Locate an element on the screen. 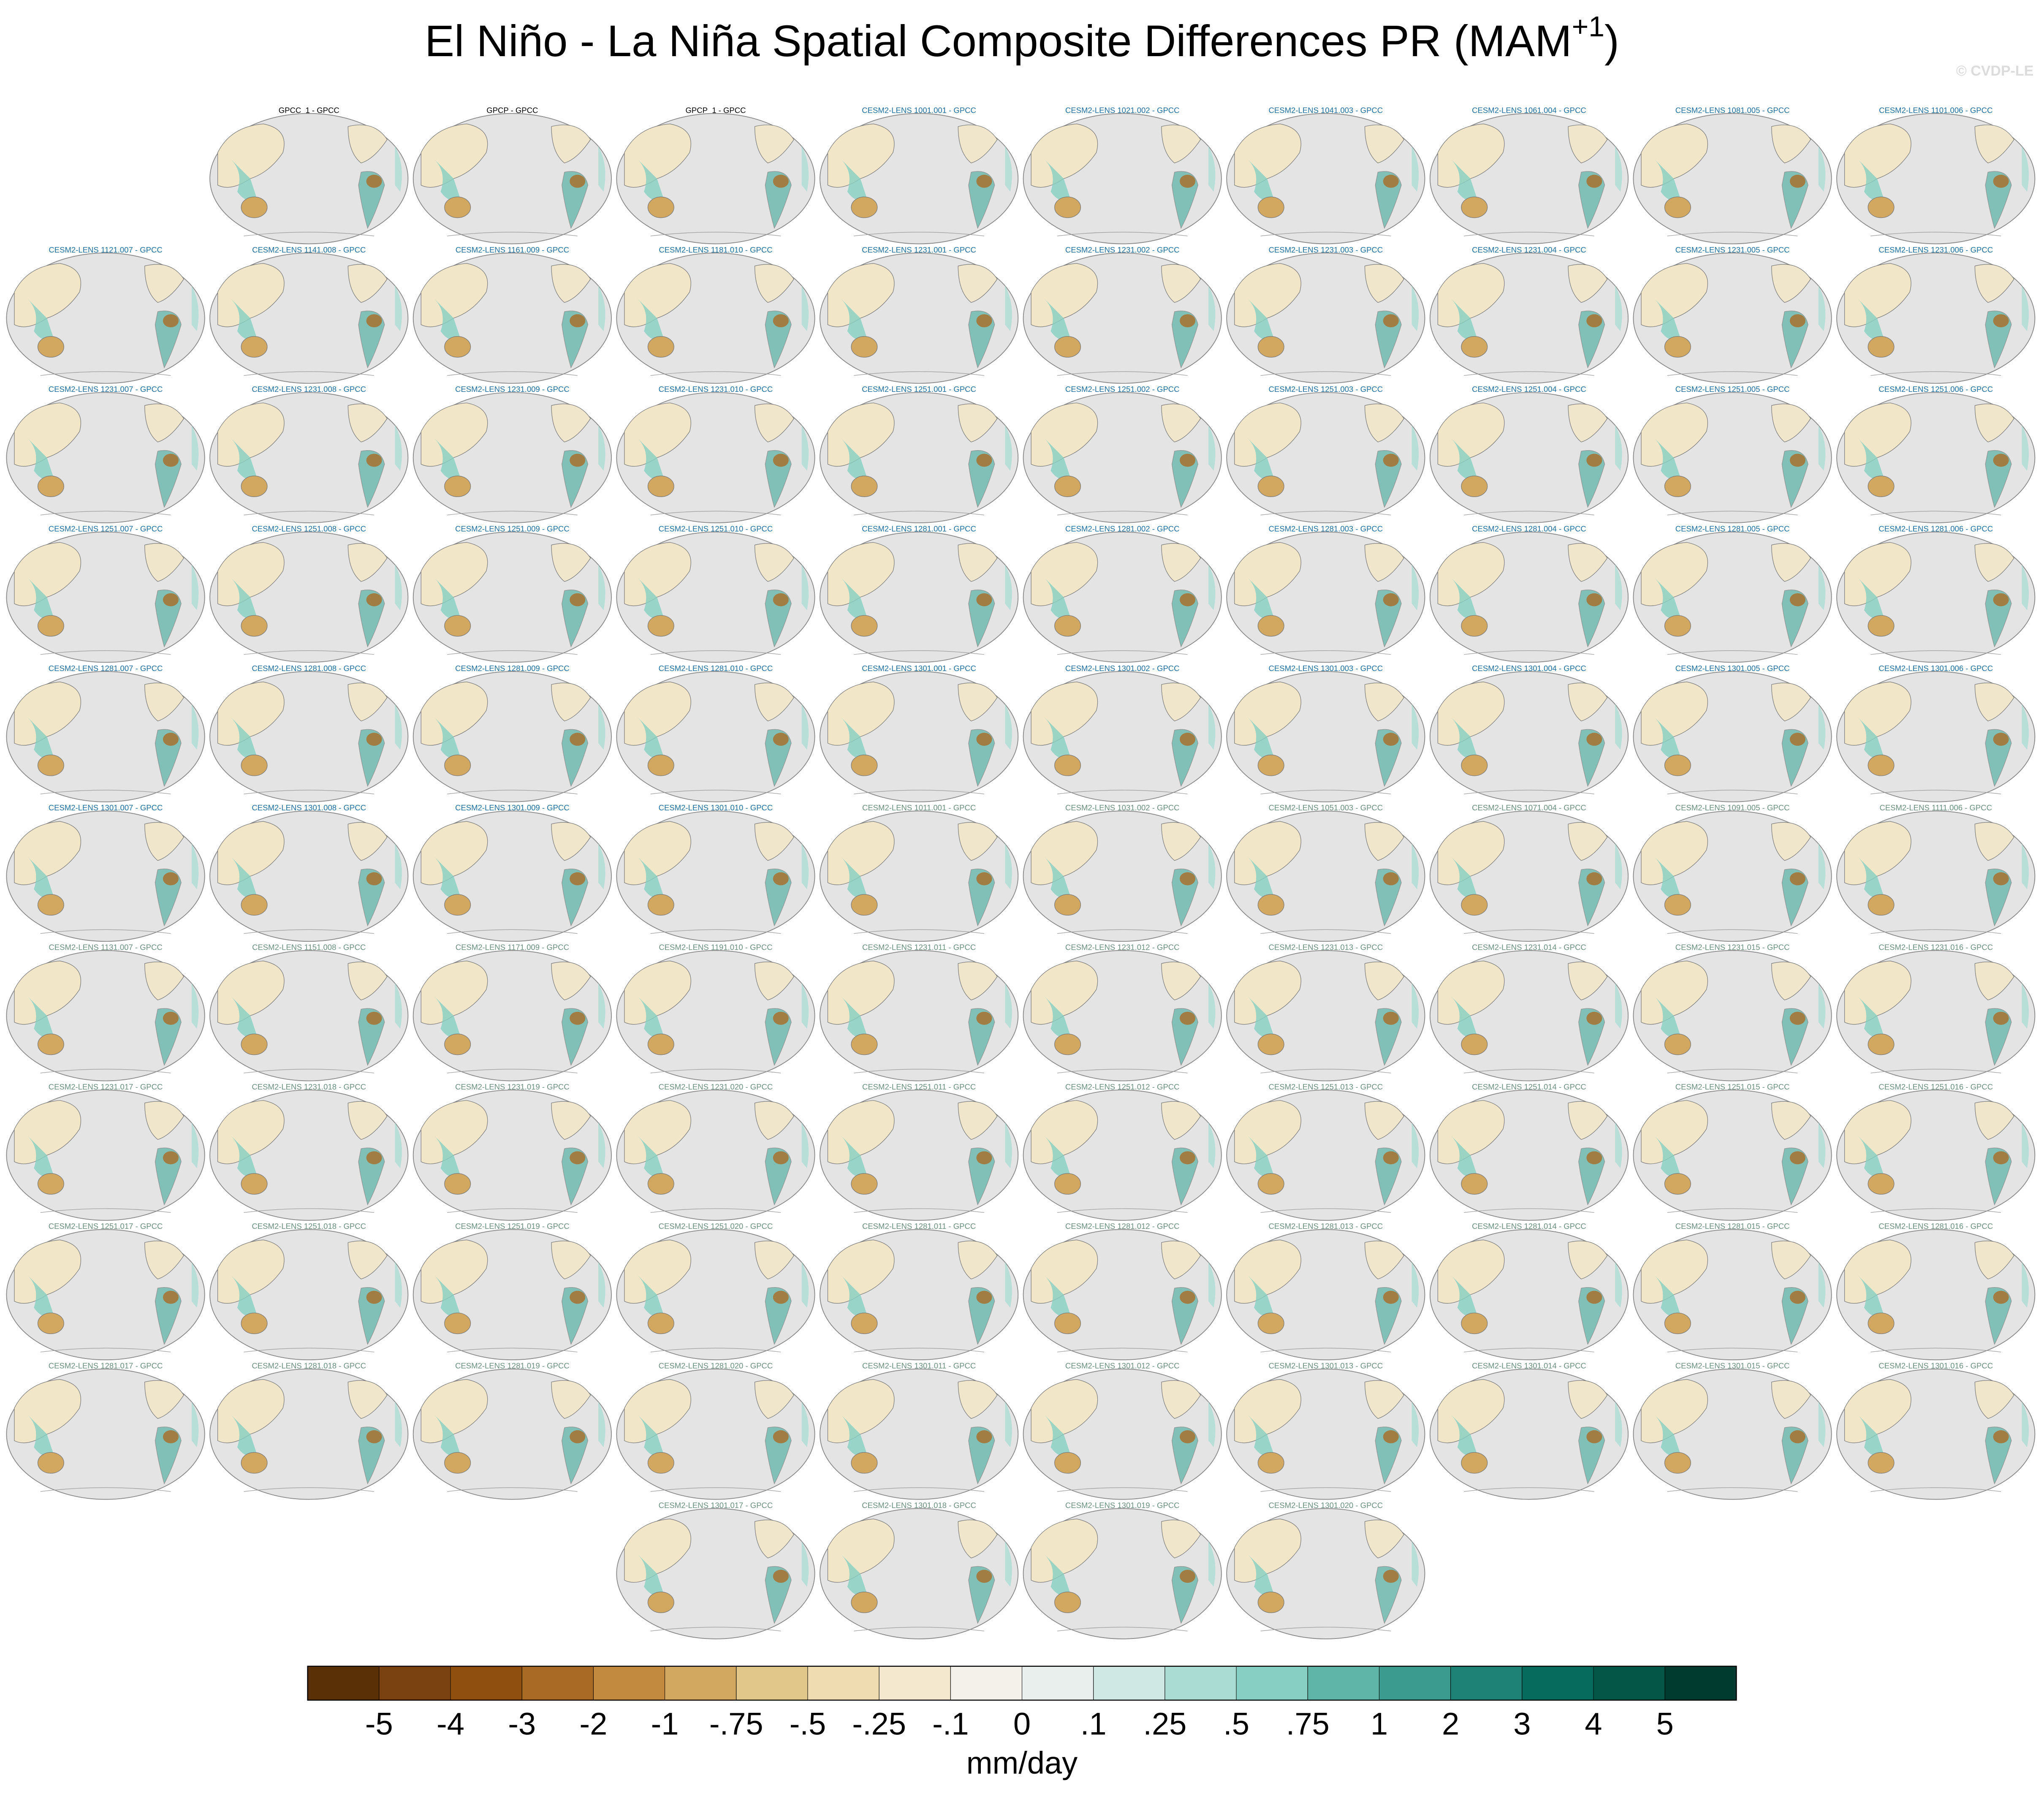 This screenshot has height=1796, width=2044. colorbar-box is located at coordinates (629, 1683).